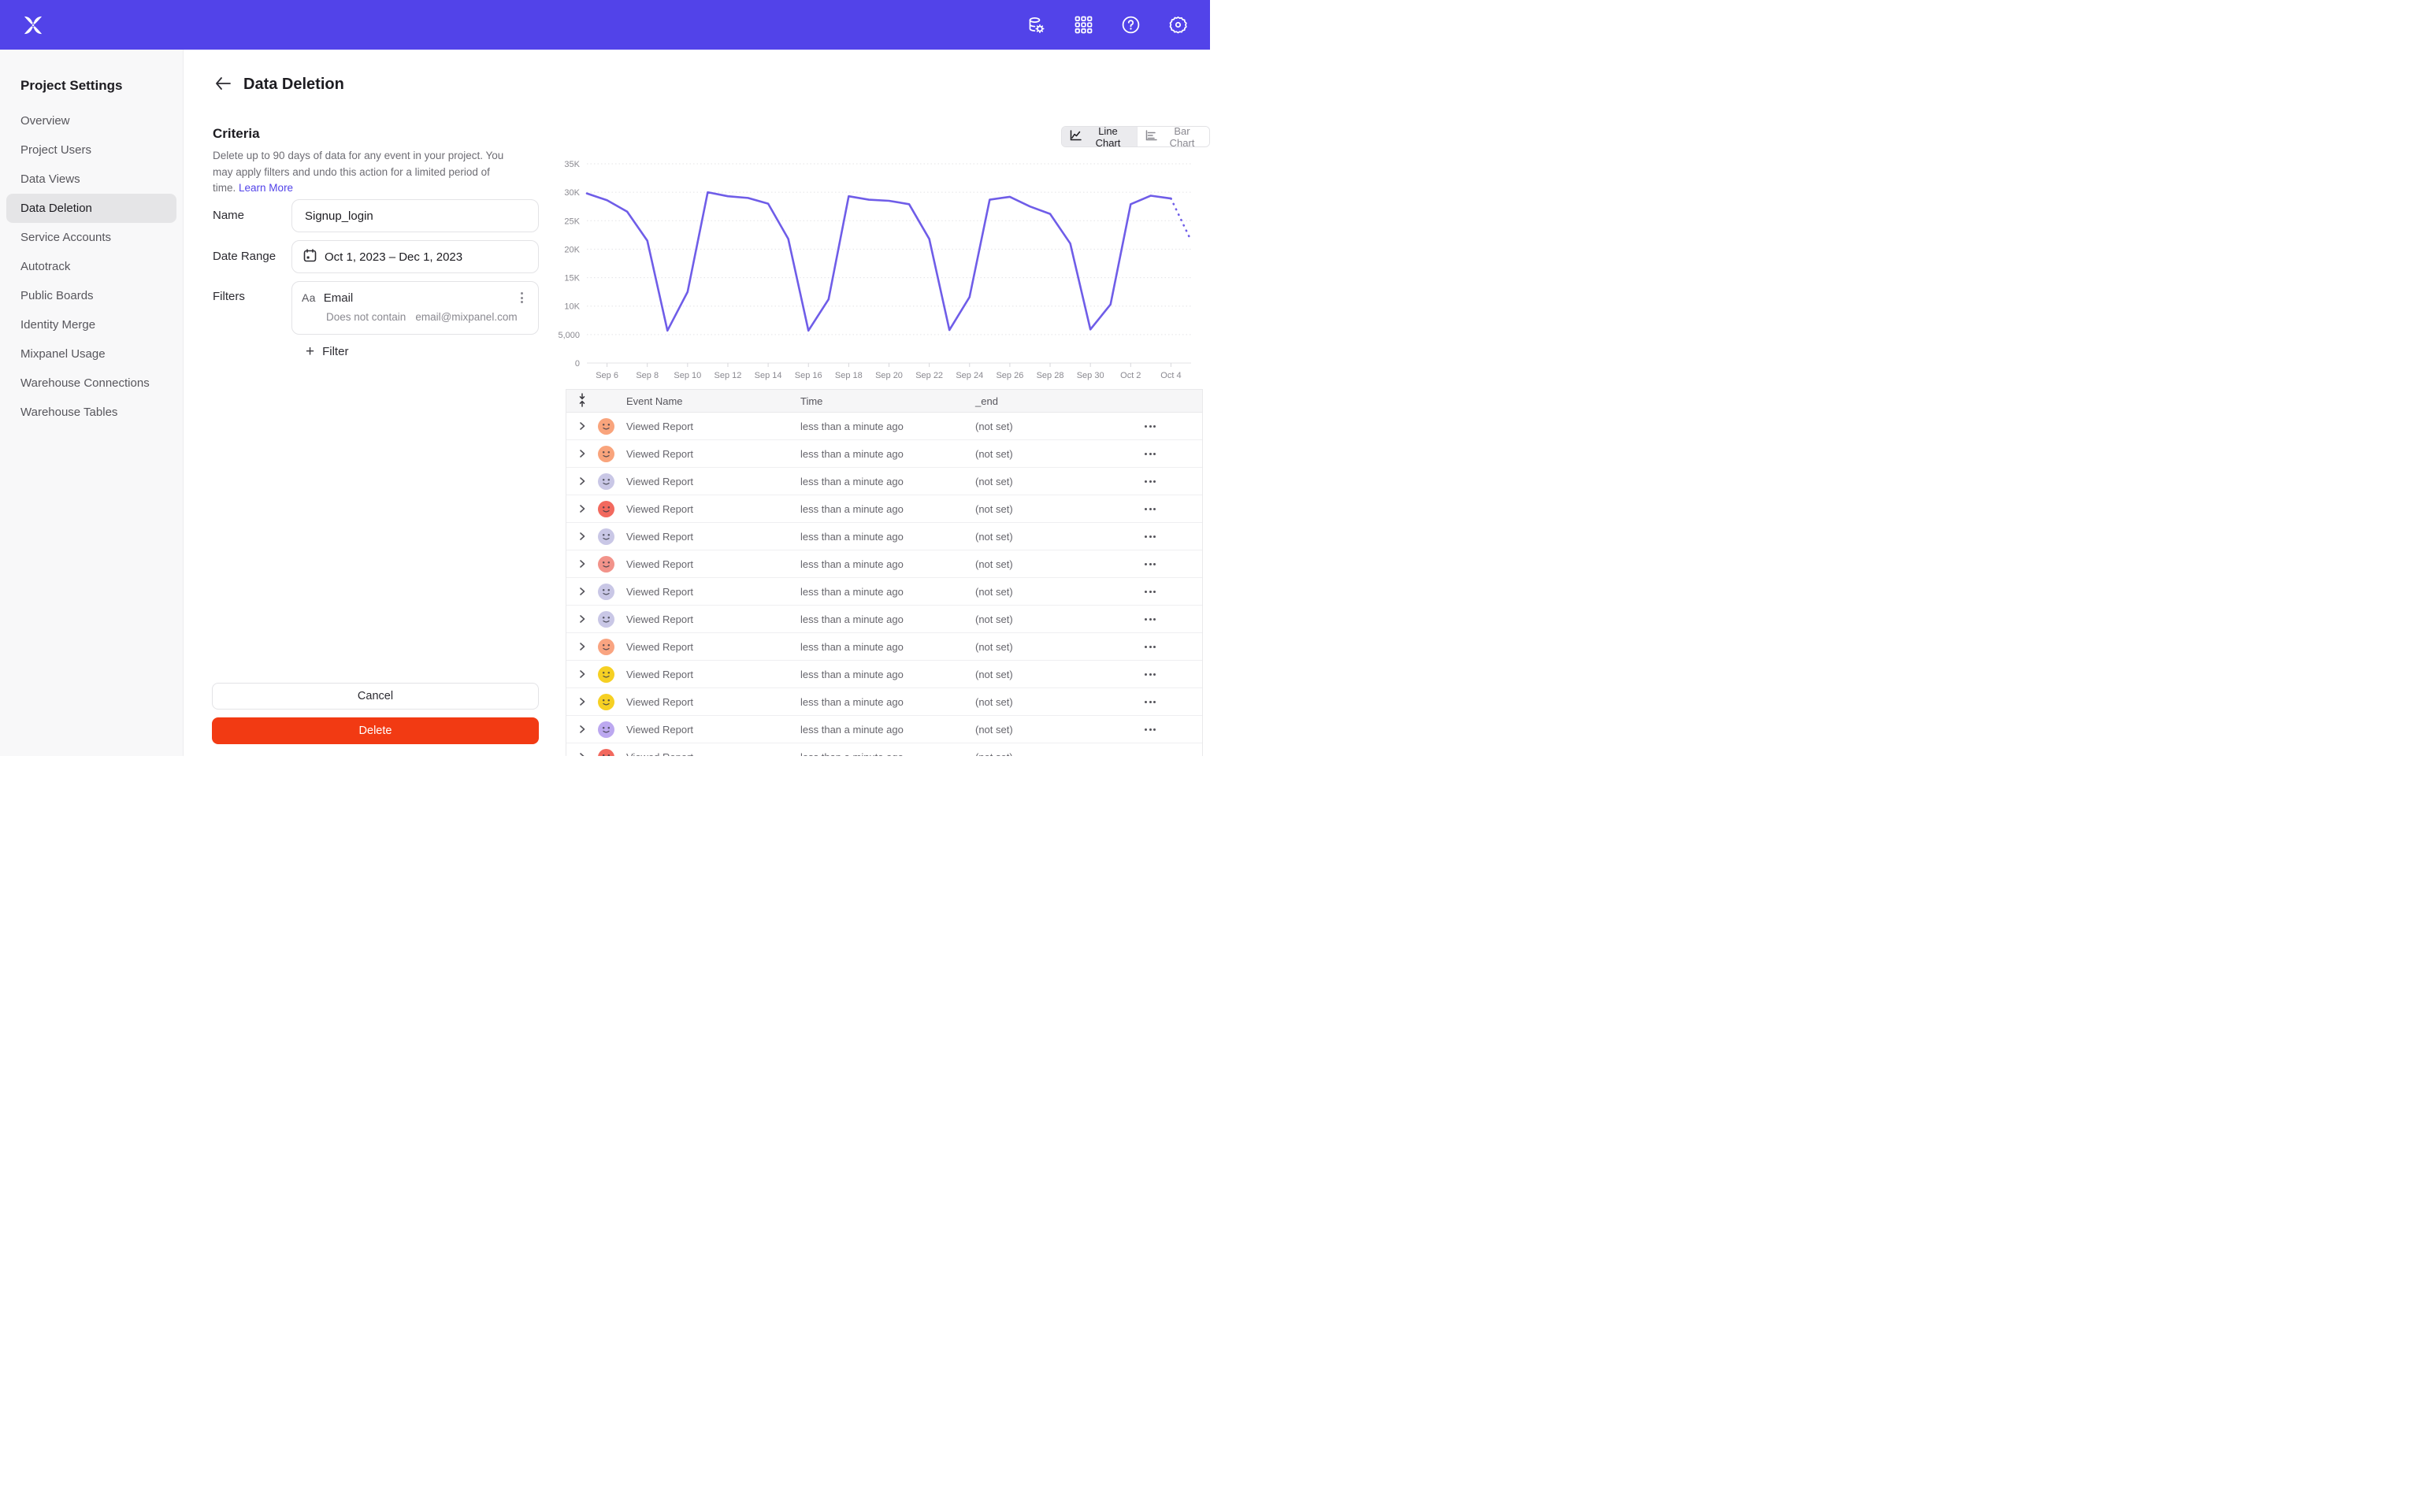 This screenshot has width=2420, height=1512. I want to click on sidebar-item-mixpanel-usage: Mixpanel Usage, so click(91, 354).